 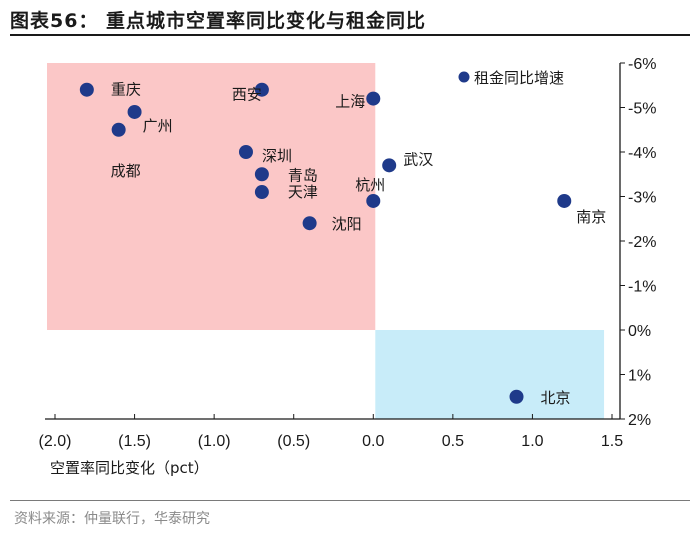 What do you see at coordinates (347, 224) in the screenshot?
I see `data-point-label: 沈阳` at bounding box center [347, 224].